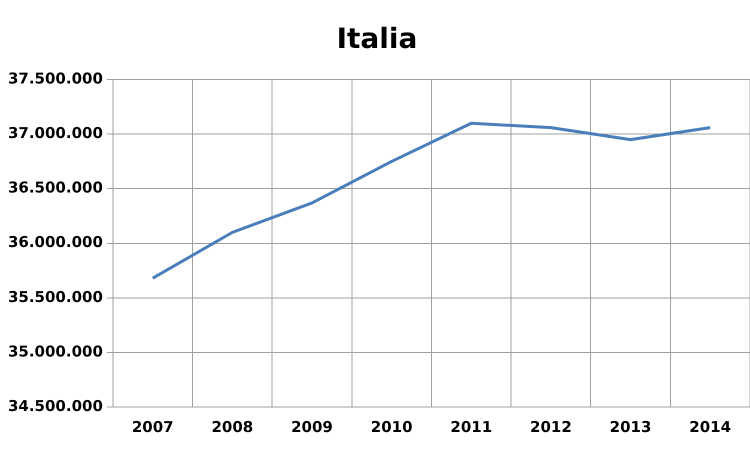  Describe the element at coordinates (55, 351) in the screenshot. I see `y-tick-label: 35.000.000` at that location.